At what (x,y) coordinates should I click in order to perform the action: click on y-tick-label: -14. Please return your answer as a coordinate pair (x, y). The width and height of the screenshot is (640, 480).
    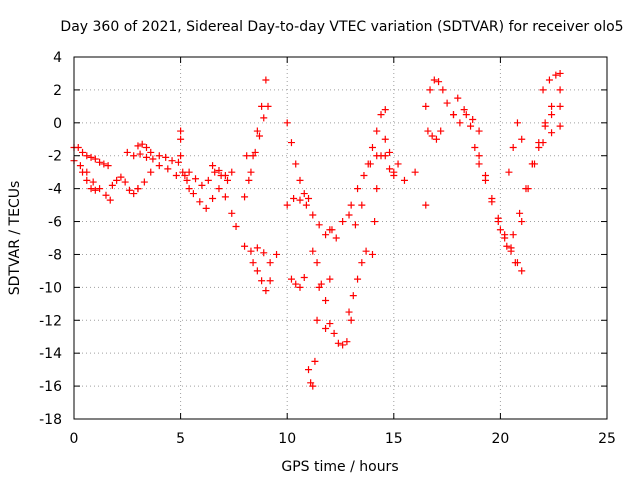
    Looking at the image, I should click on (50, 354).